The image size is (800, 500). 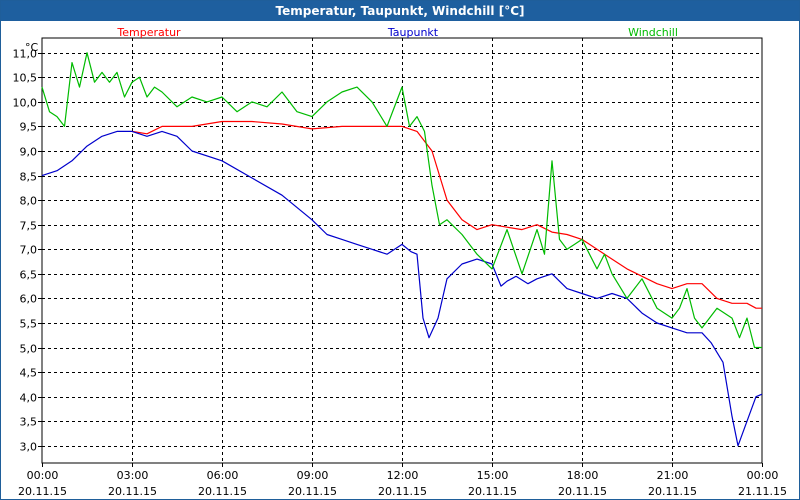 I want to click on x-tick-time: 18:00, so click(x=583, y=475).